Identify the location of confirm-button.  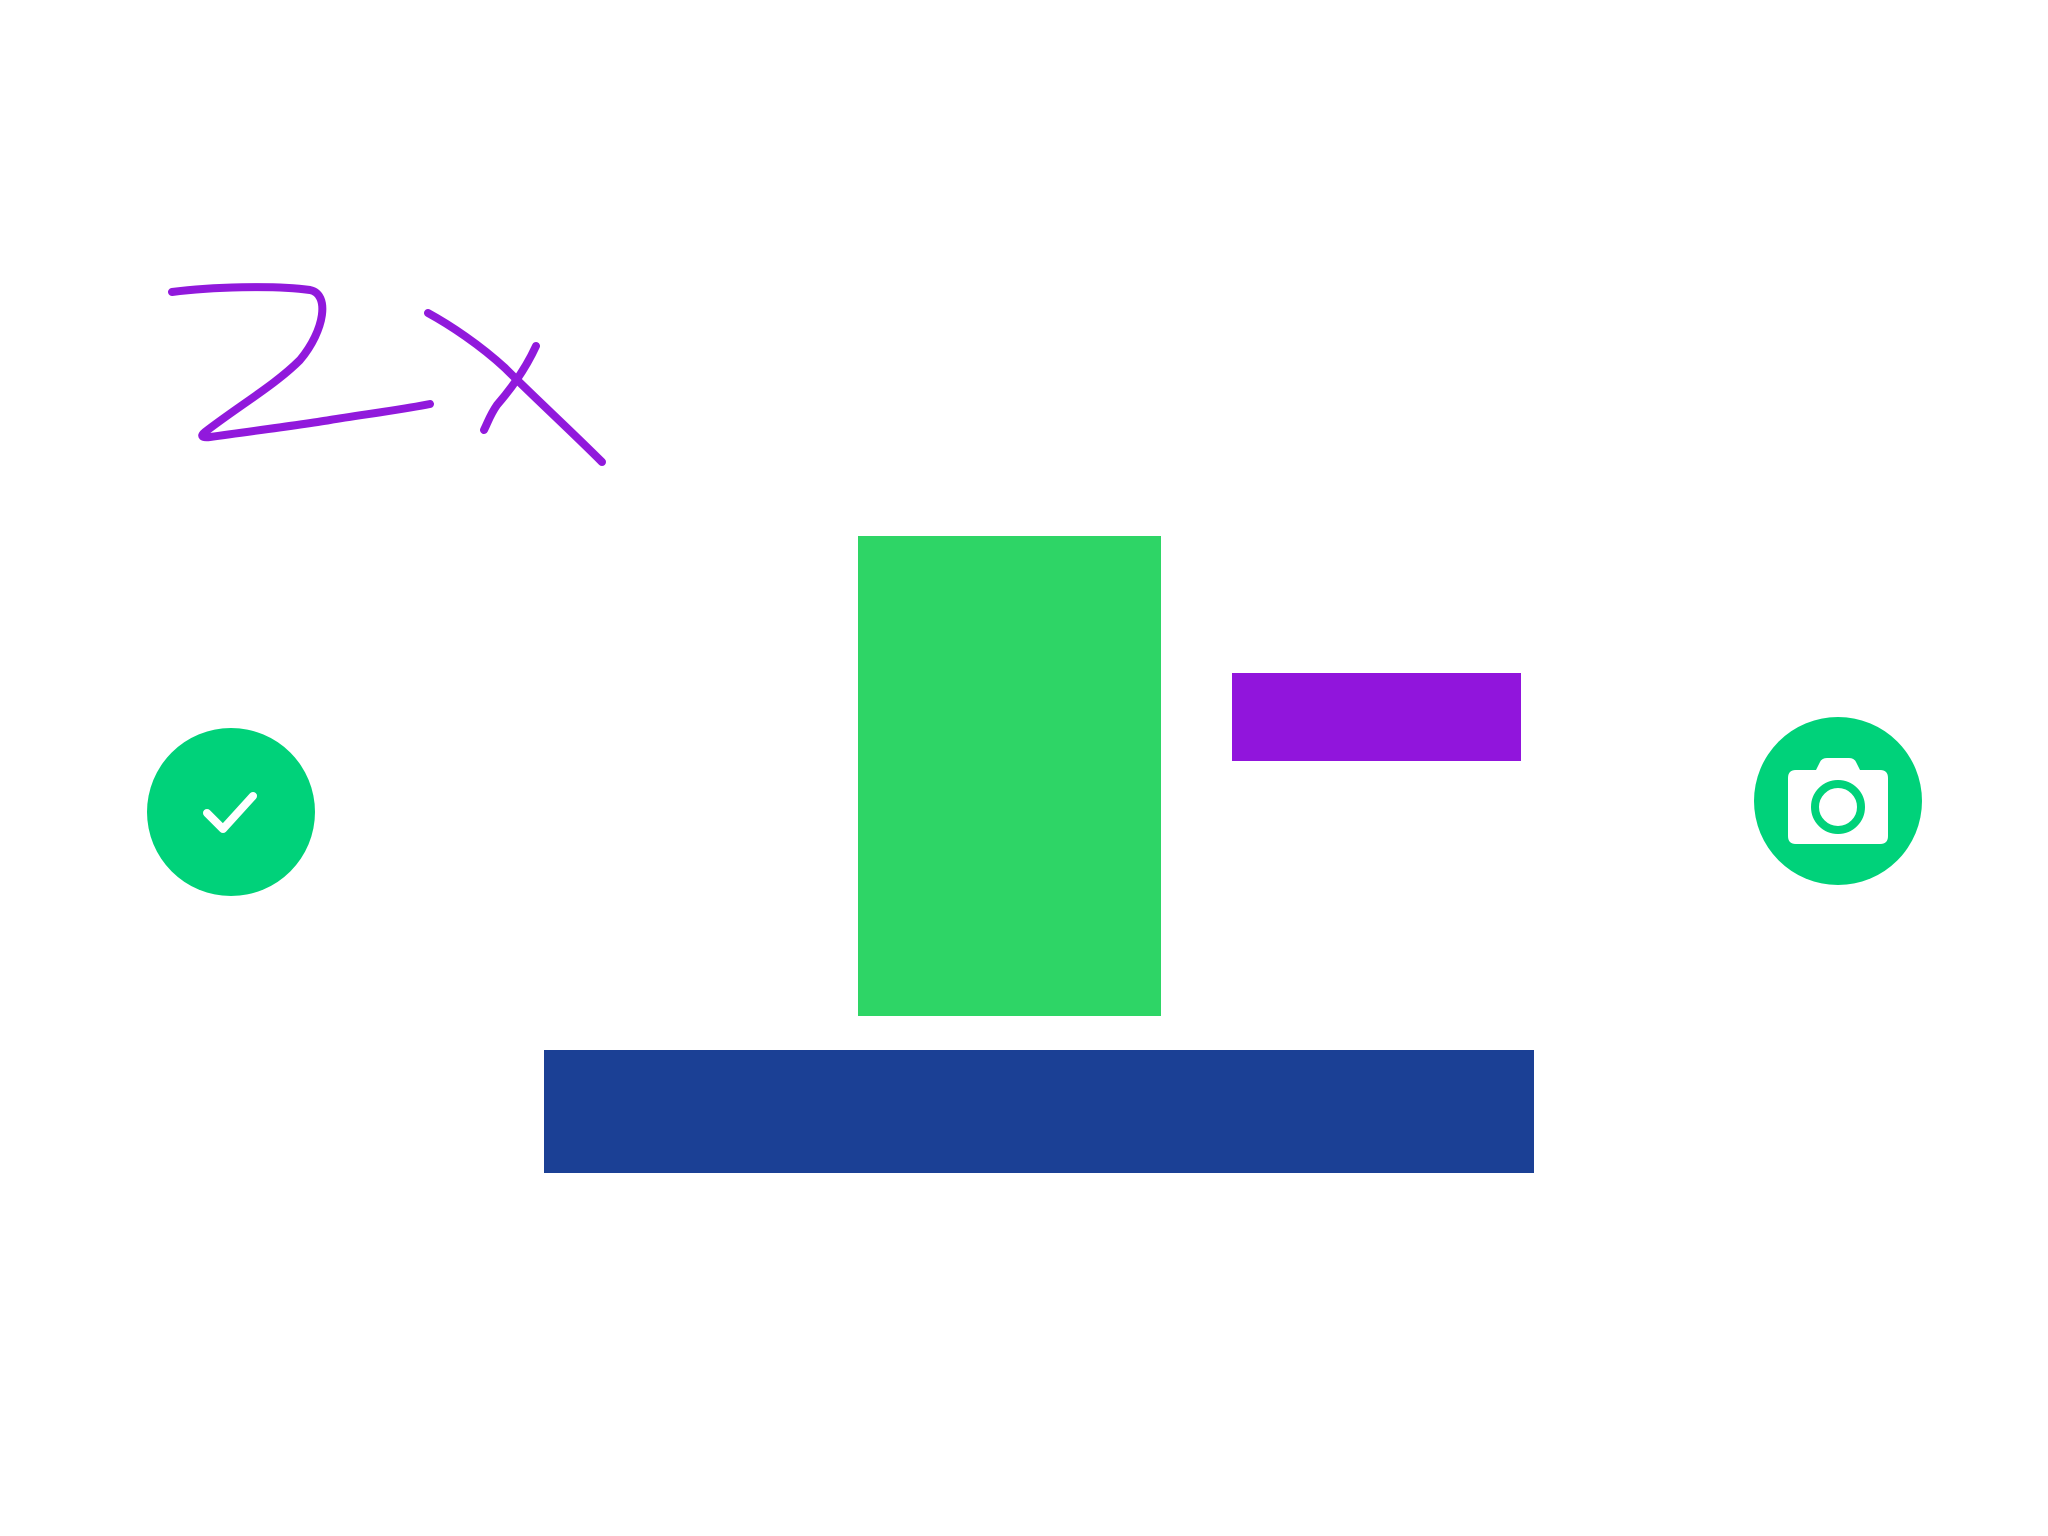
(231, 812).